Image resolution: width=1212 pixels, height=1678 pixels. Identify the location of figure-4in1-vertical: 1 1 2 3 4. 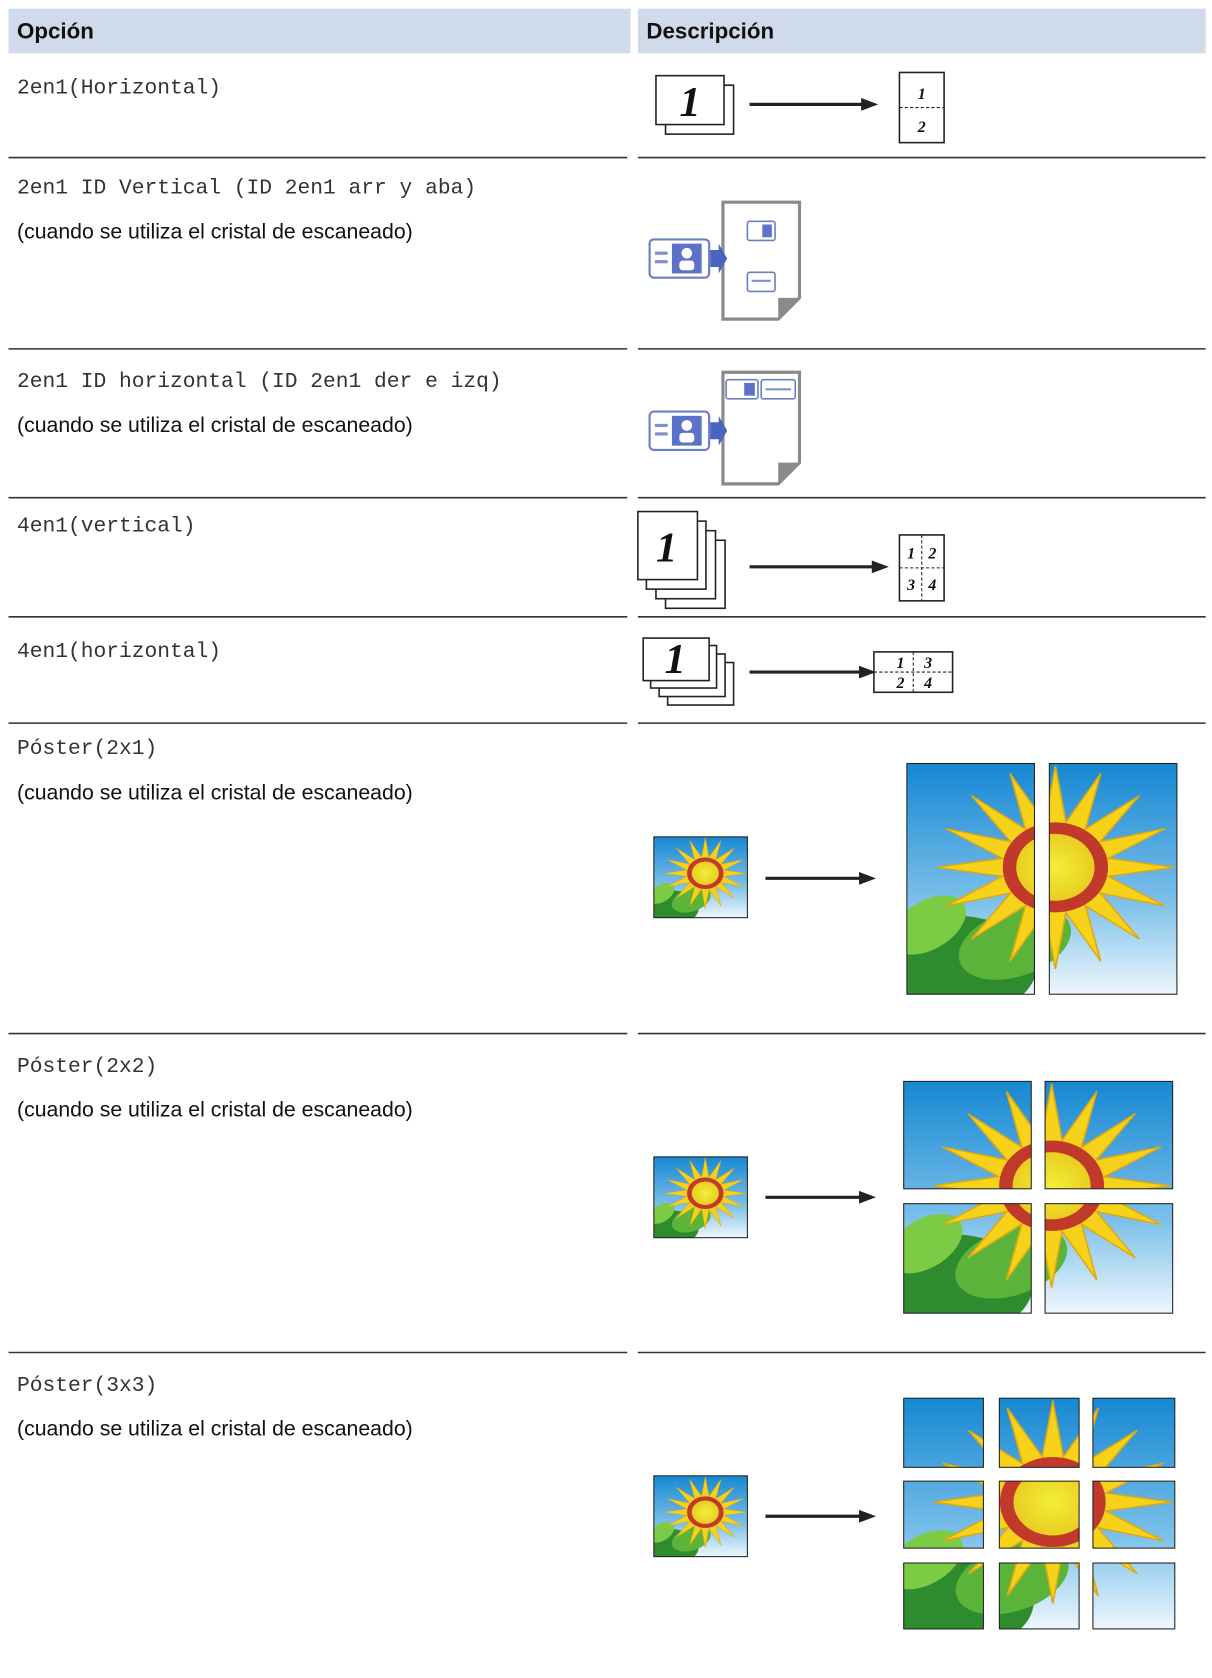
(791, 560).